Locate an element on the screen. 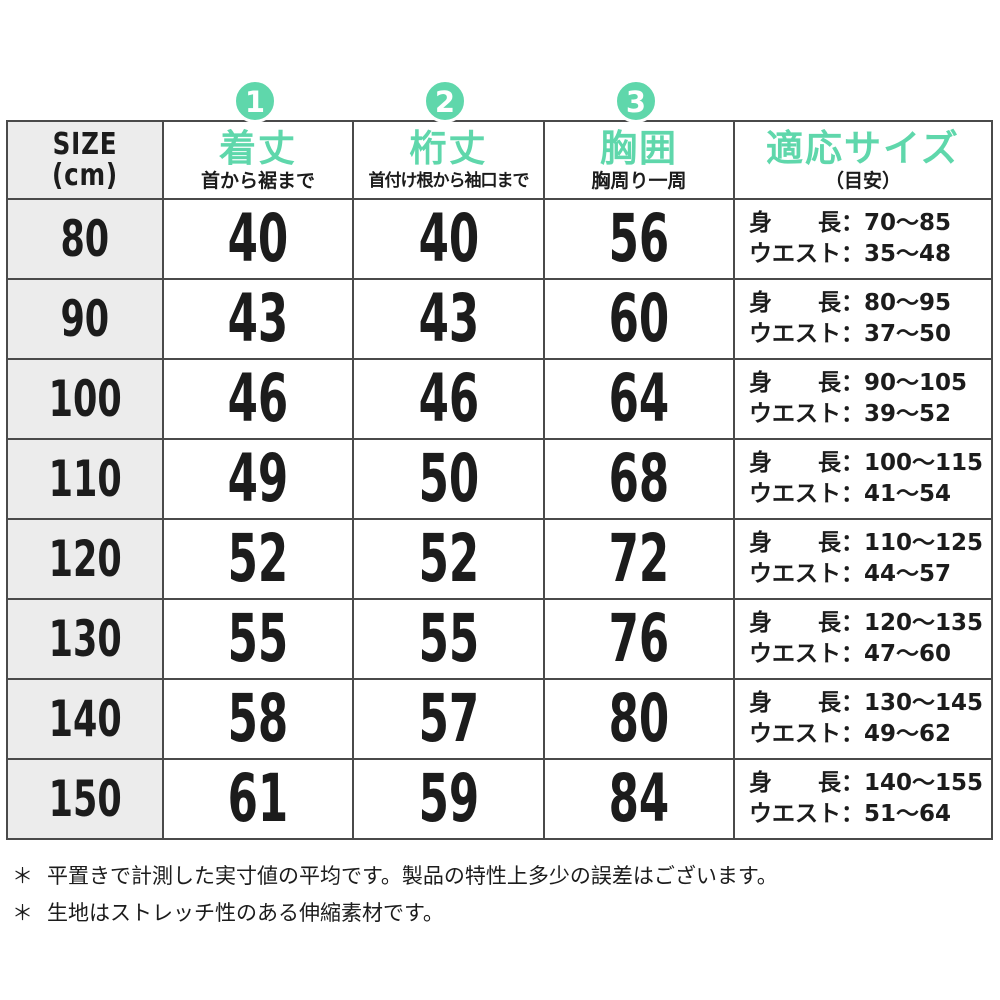 This screenshot has width=1000, height=1000. sleeve-length-cell: 57 is located at coordinates (448, 719).